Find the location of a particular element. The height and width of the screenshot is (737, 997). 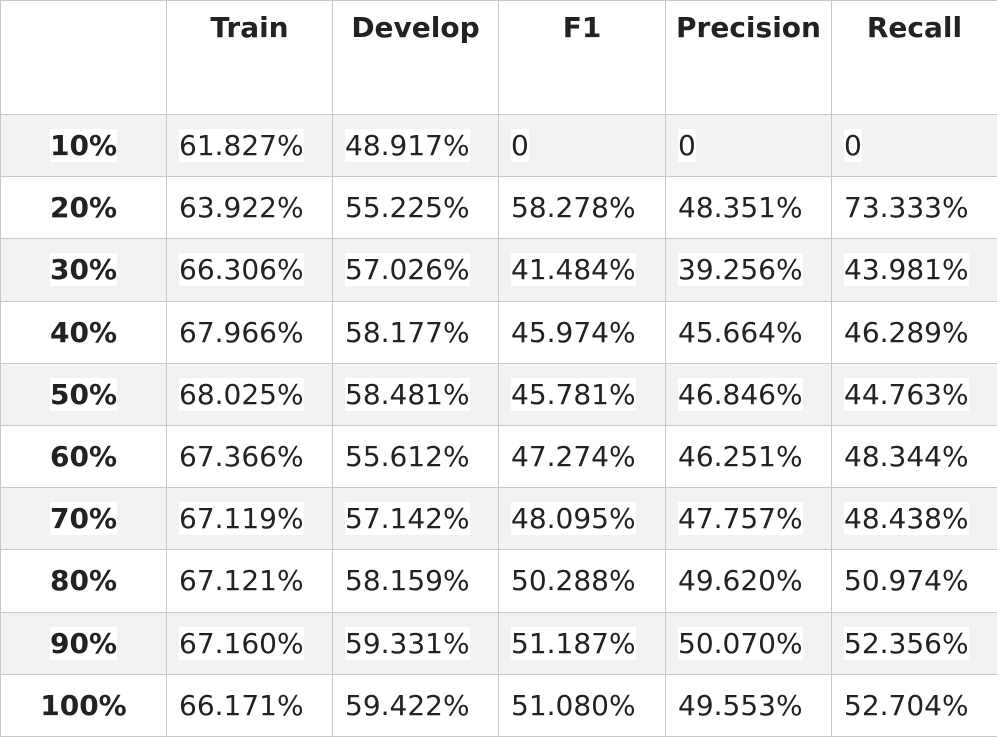

row-label: 40% is located at coordinates (83, 332).